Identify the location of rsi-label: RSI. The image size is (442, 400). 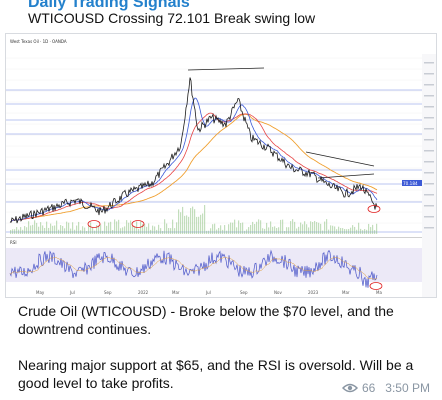
(13, 242).